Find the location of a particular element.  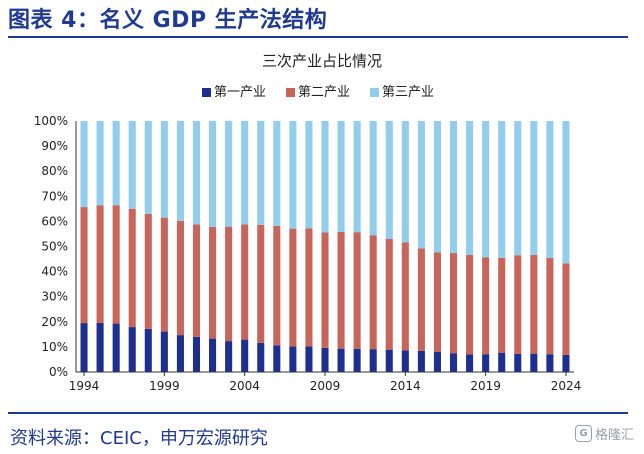

y-tick-label: 70% is located at coordinates (54, 196).